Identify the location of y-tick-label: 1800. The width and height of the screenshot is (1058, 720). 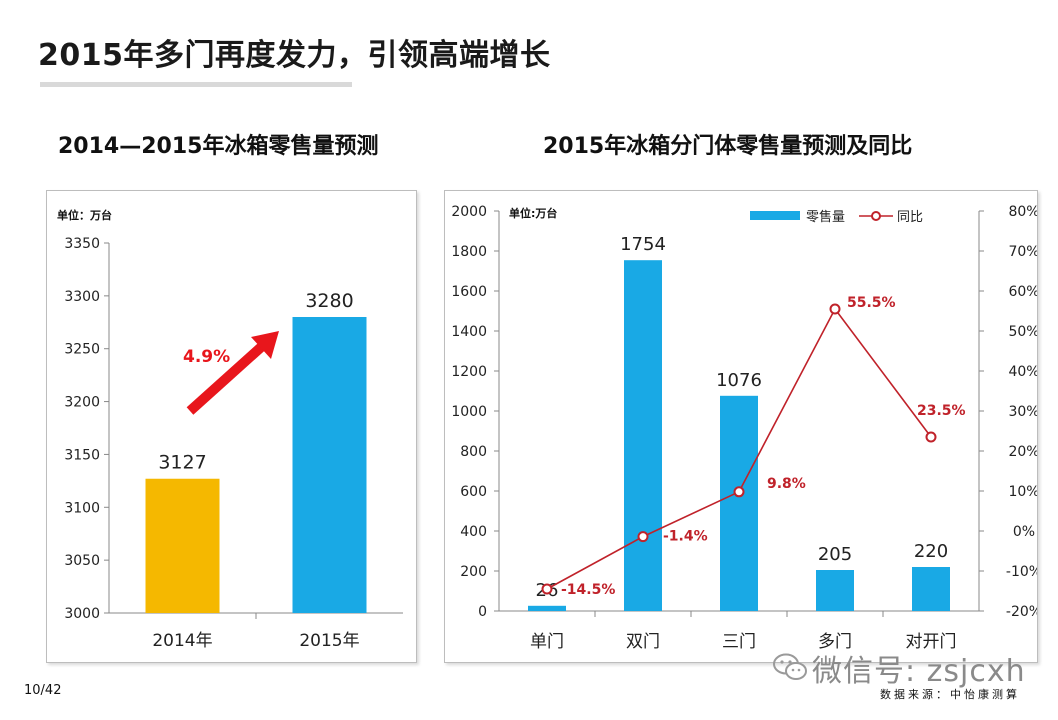
(469, 252).